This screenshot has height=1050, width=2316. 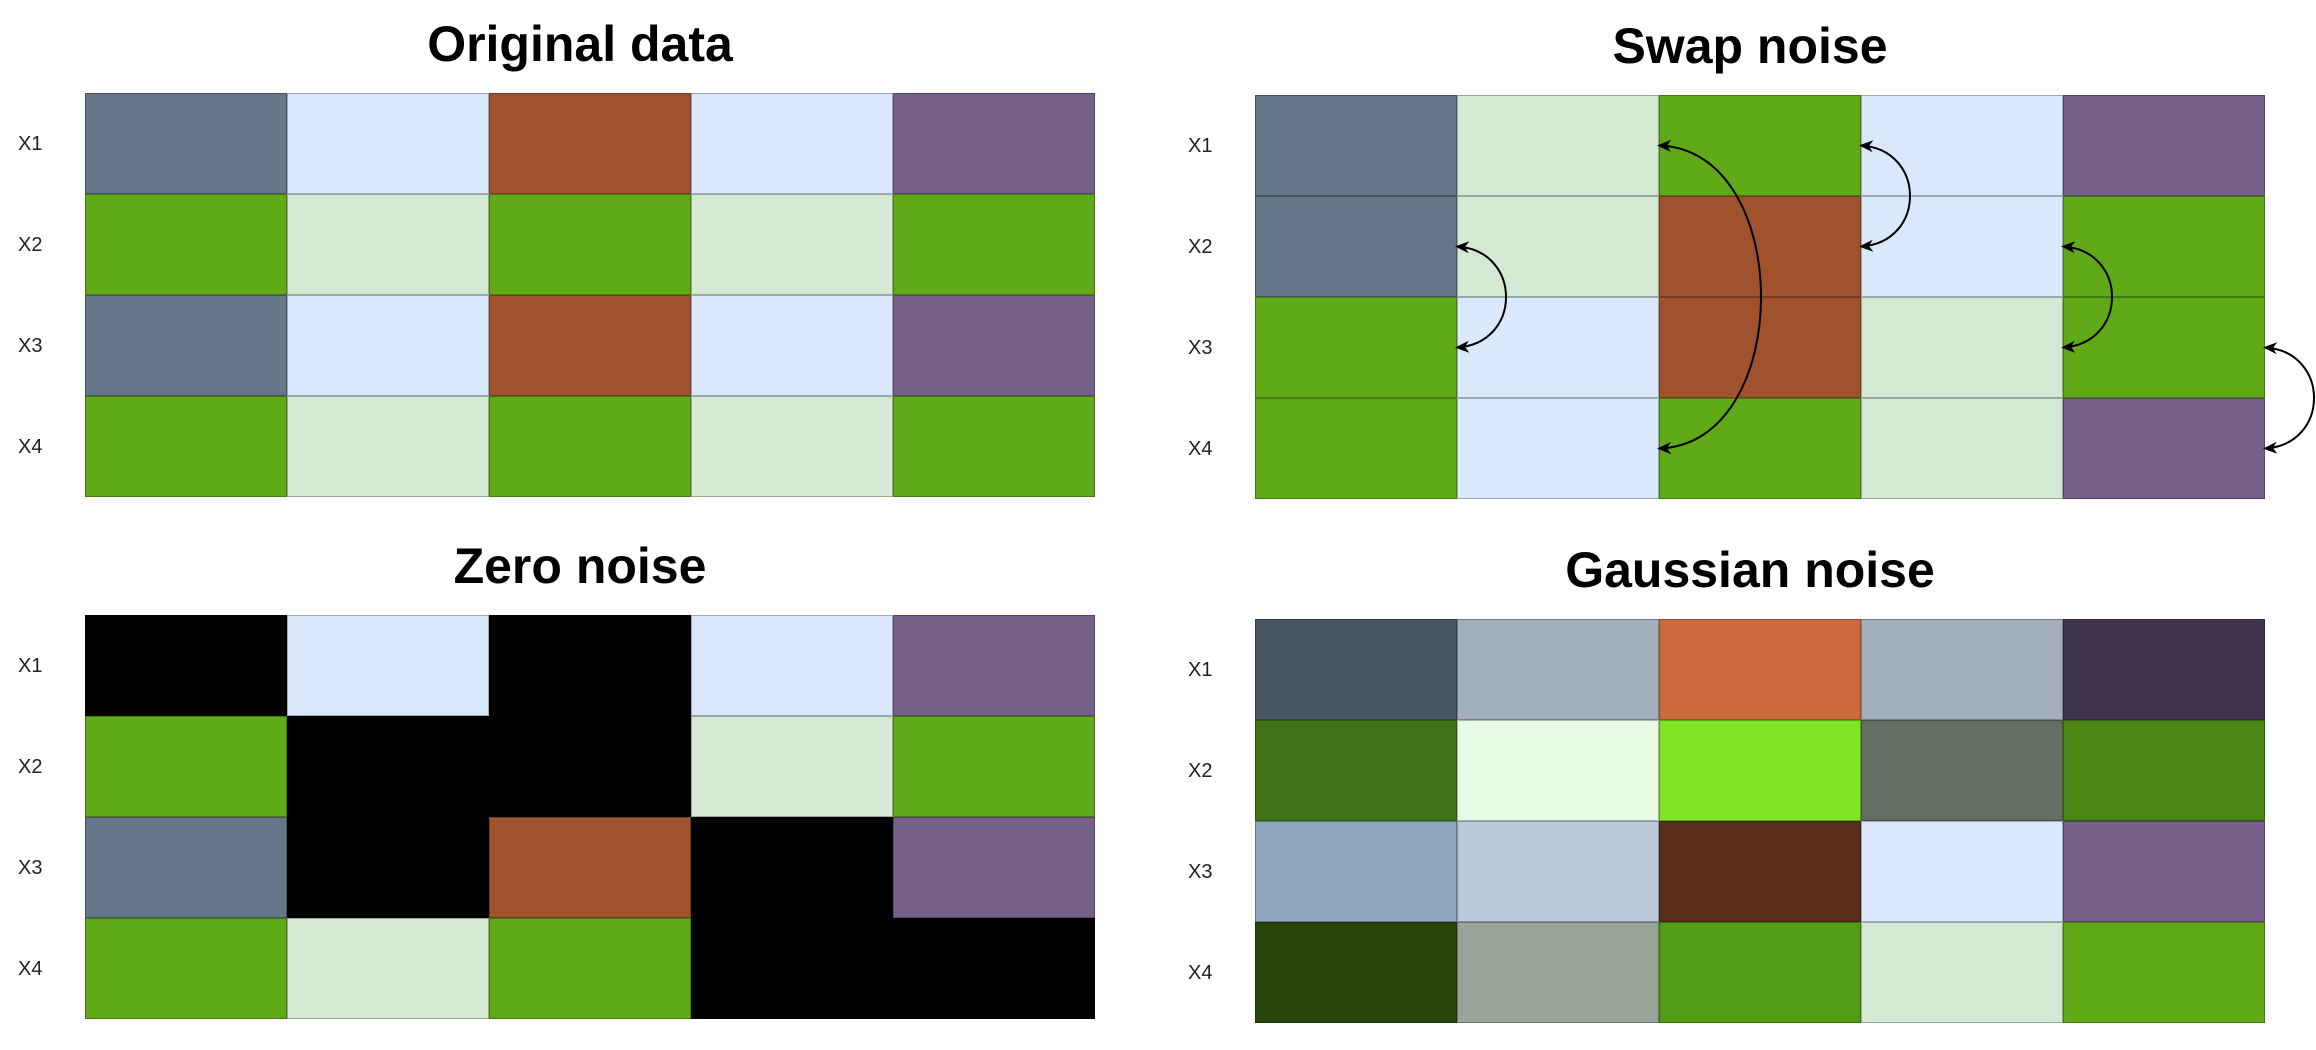 What do you see at coordinates (1750, 46) in the screenshot?
I see `swap-title: Swap noise` at bounding box center [1750, 46].